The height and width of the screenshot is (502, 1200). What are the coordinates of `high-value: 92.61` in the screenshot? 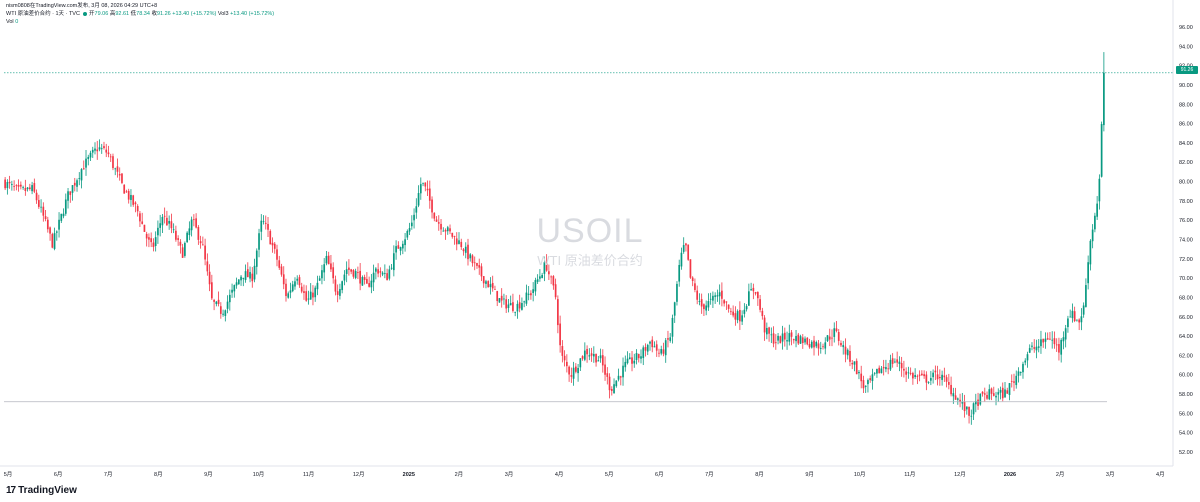 It's located at (122, 14).